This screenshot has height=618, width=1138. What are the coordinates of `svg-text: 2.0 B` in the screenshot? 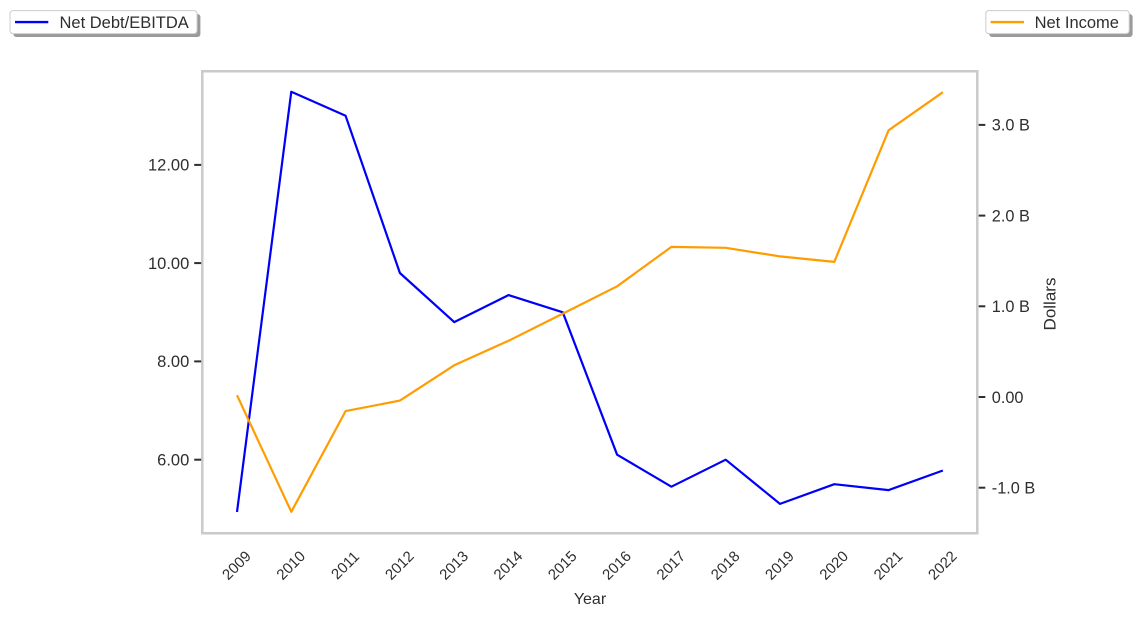 It's located at (1011, 216).